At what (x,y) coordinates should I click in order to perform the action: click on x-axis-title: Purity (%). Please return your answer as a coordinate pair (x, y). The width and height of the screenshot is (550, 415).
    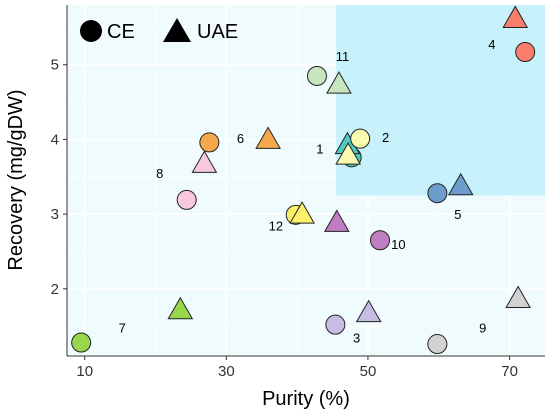
    Looking at the image, I should click on (306, 399).